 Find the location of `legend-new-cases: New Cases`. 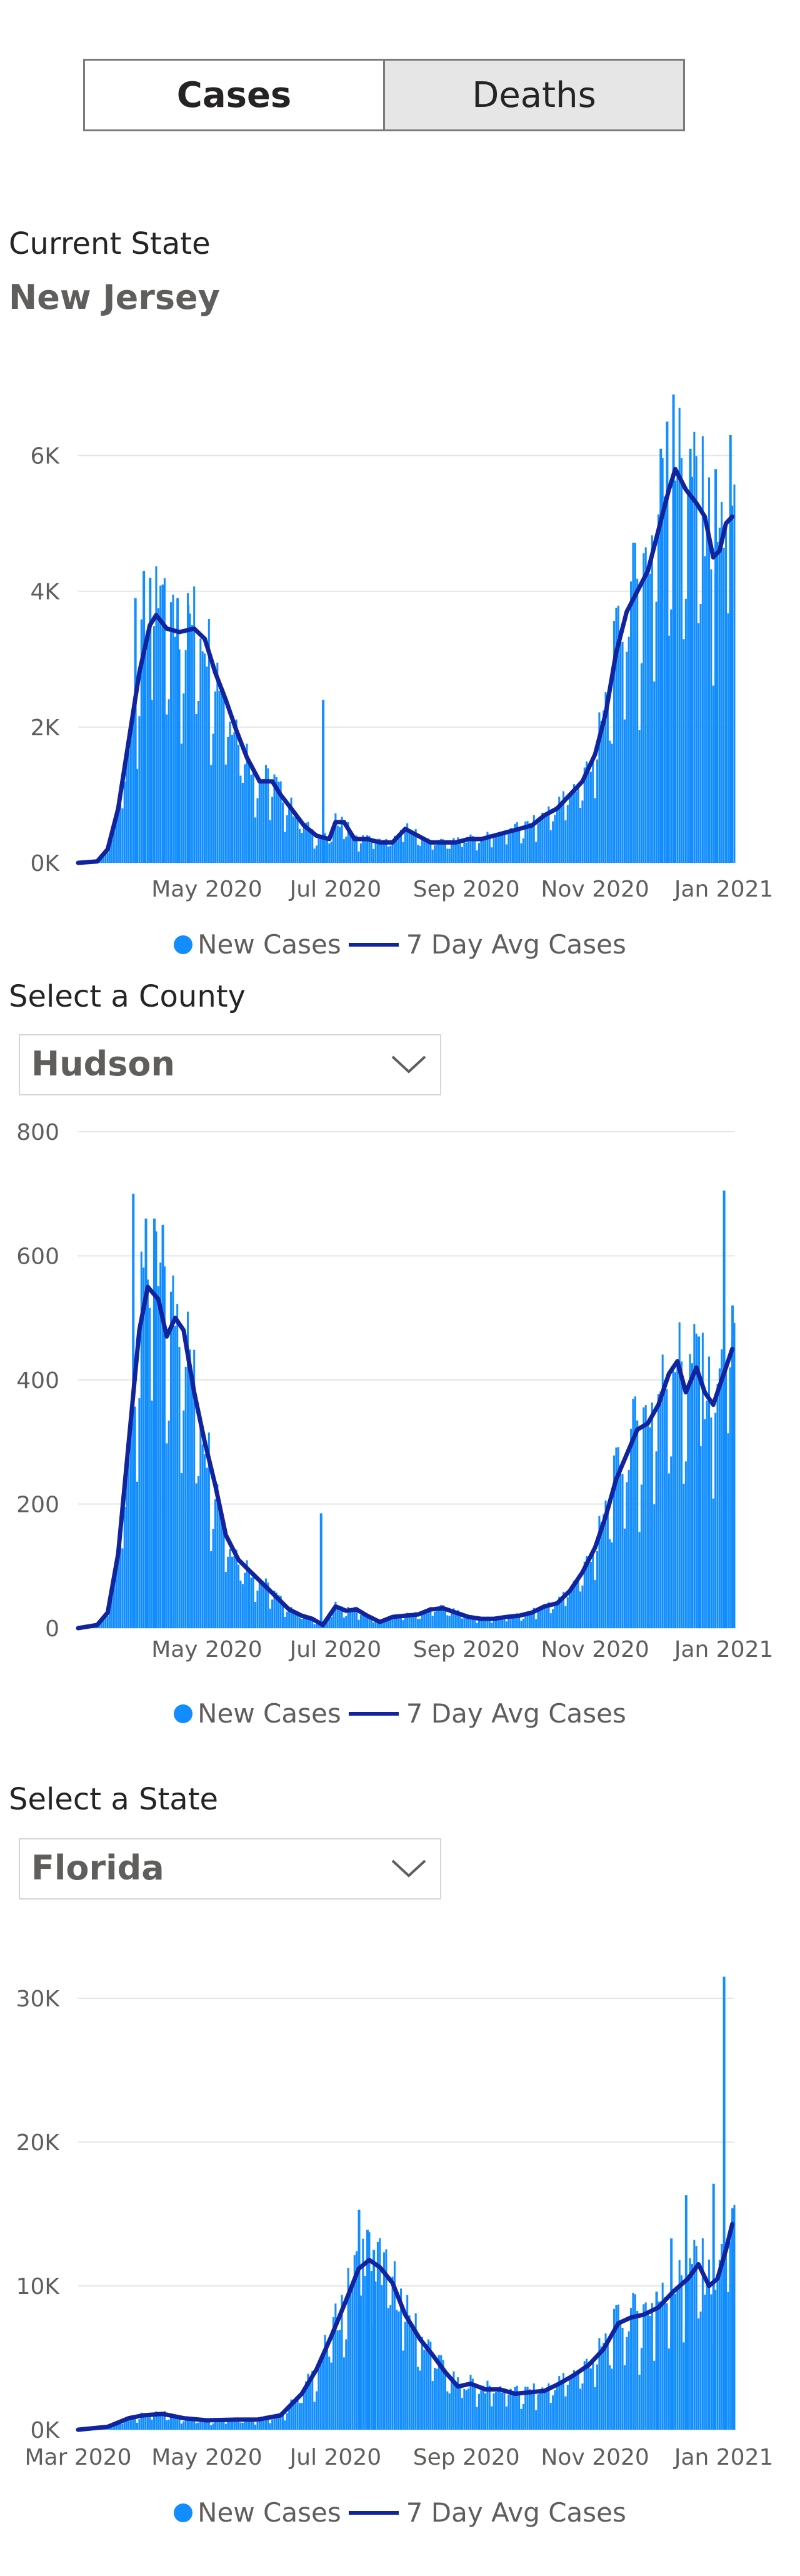

legend-new-cases: New Cases is located at coordinates (257, 1713).